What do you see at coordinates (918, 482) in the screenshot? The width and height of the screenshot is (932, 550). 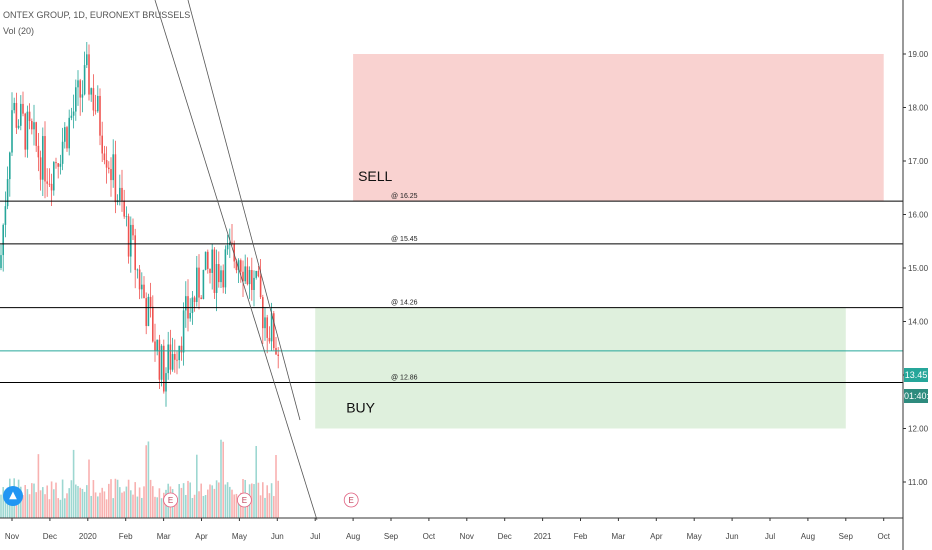 I see `price-tick-label: 11.00` at bounding box center [918, 482].